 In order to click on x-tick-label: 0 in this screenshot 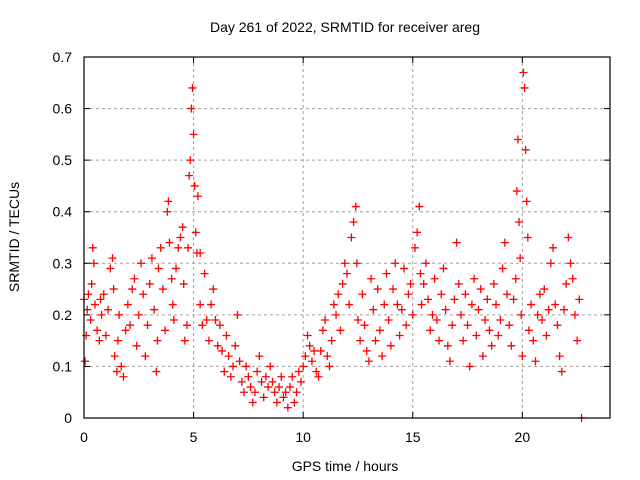, I will do `click(84, 437)`.